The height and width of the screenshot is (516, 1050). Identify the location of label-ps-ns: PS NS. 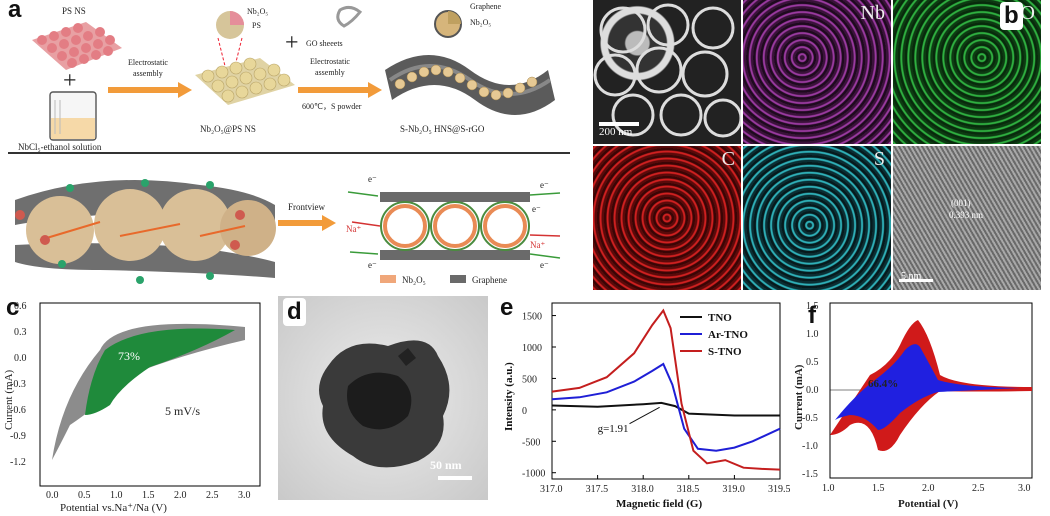
(74, 11).